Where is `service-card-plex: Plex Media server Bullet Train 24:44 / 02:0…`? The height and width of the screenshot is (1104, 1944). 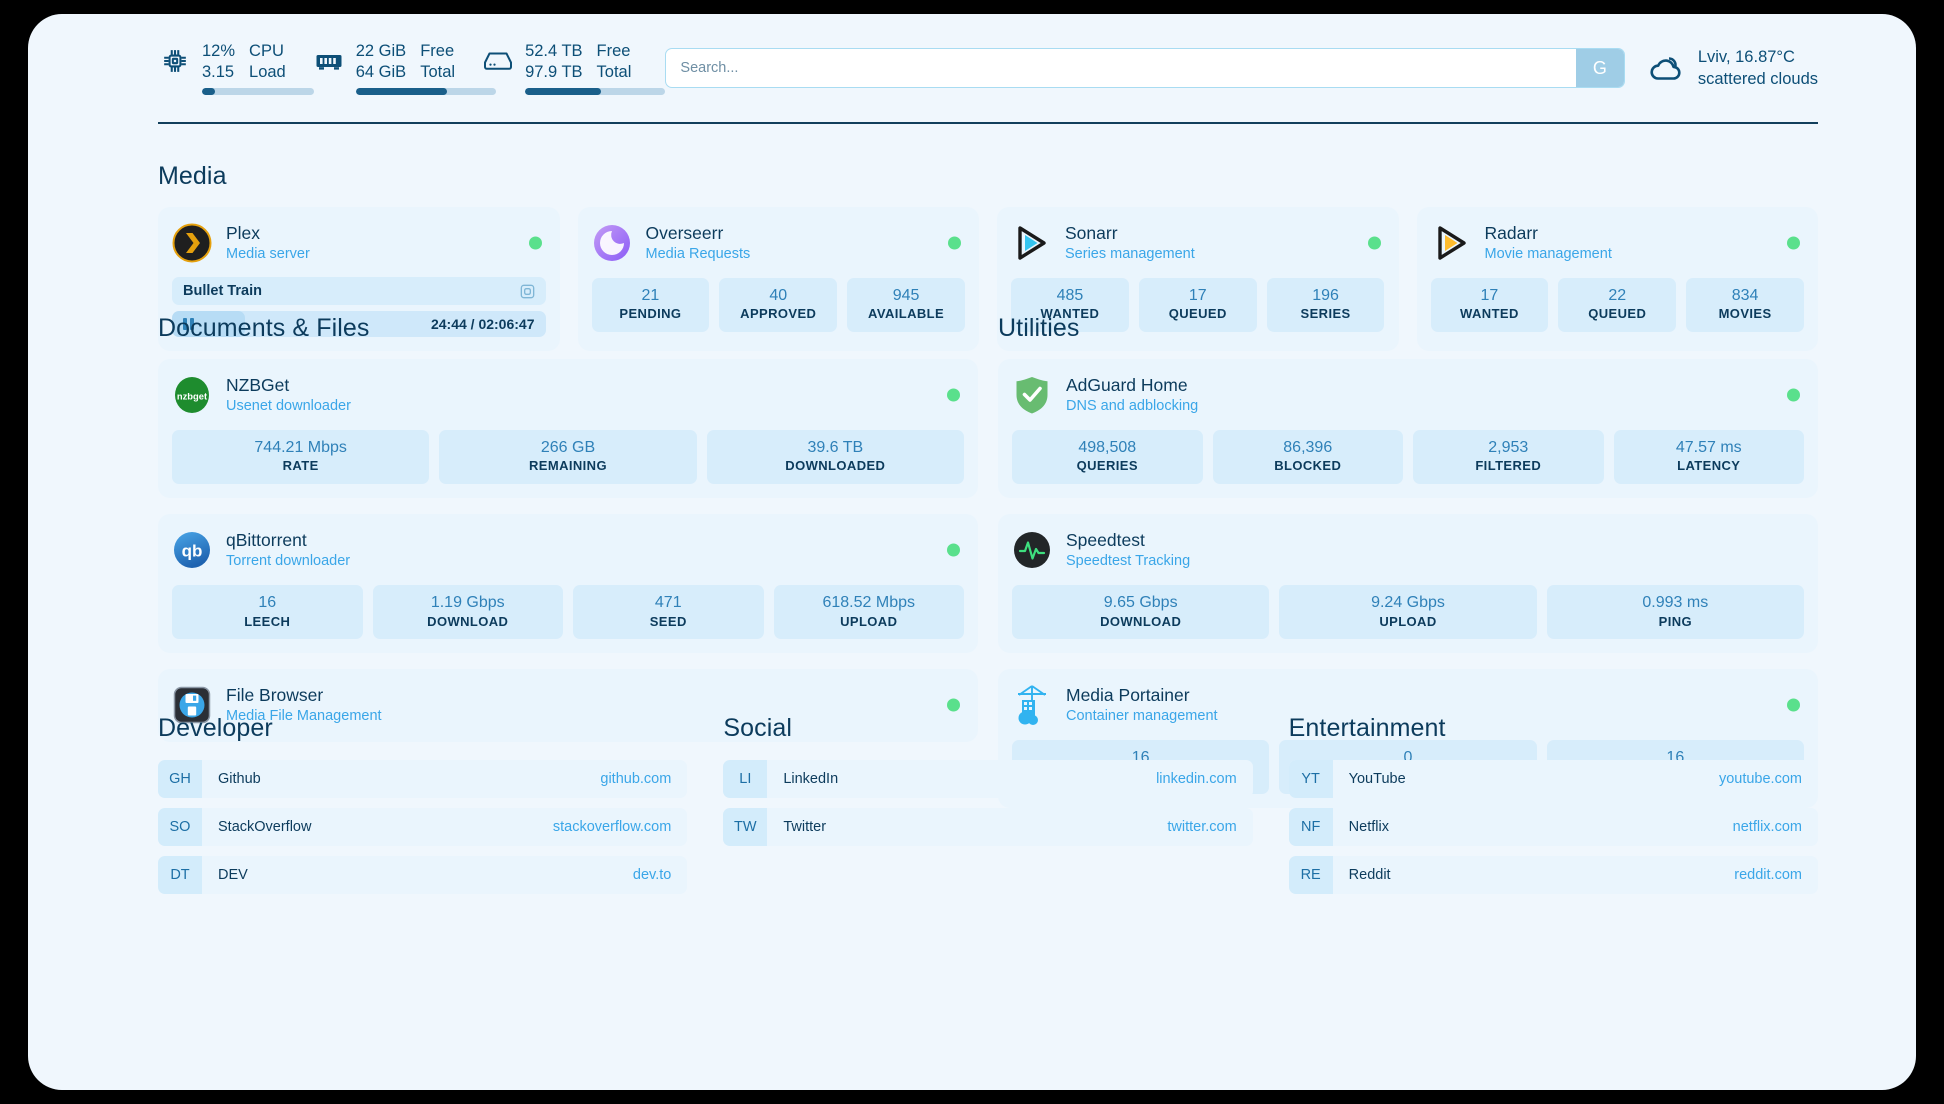
service-card-plex: Plex Media server Bullet Train 24:44 / 02:0… is located at coordinates (359, 279).